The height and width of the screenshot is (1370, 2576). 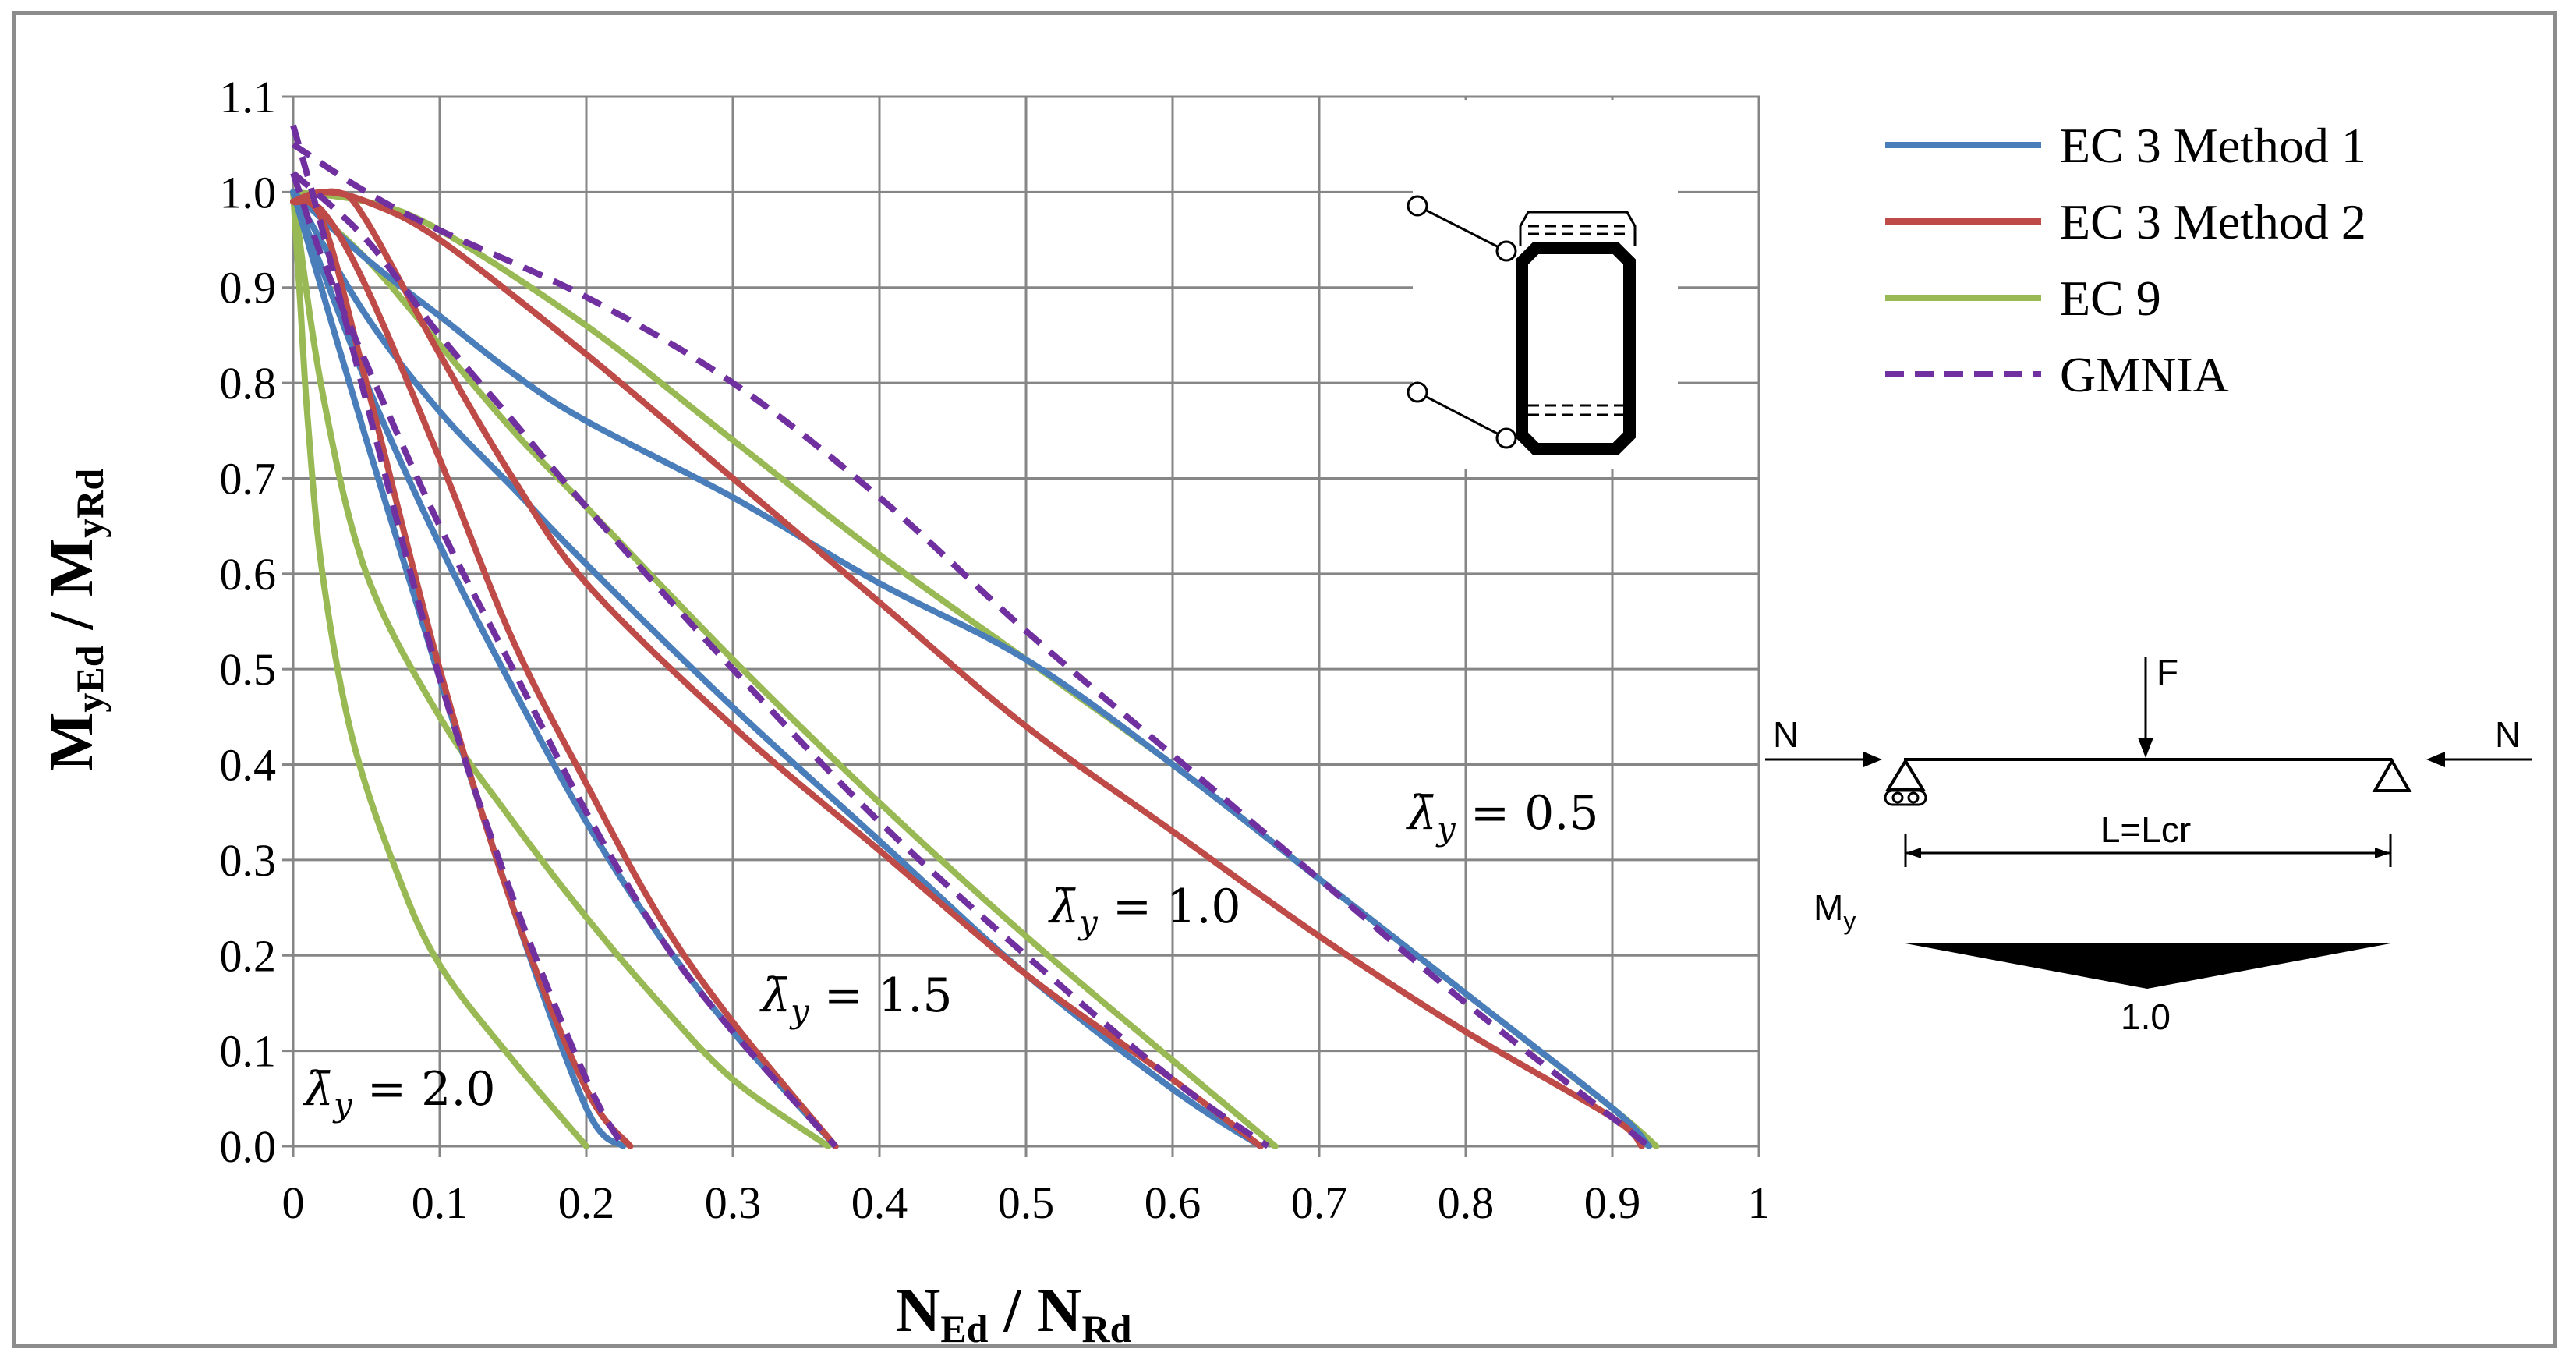 What do you see at coordinates (248, 669) in the screenshot?
I see `y-tick-label: 0.5` at bounding box center [248, 669].